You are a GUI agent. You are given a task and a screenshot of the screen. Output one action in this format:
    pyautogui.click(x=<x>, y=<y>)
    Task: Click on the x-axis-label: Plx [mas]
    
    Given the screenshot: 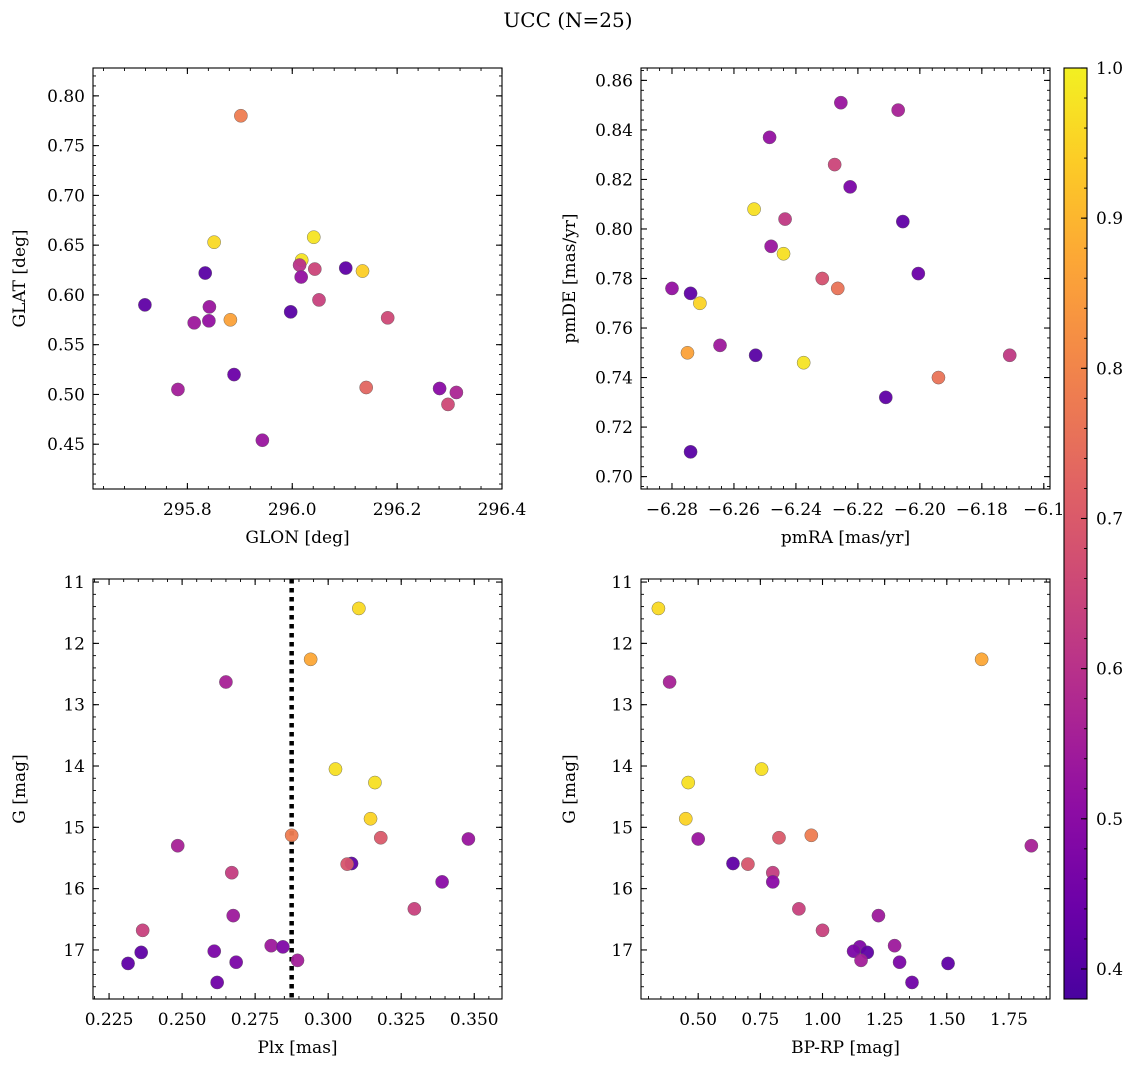 What is the action you would take?
    pyautogui.click(x=297, y=1048)
    